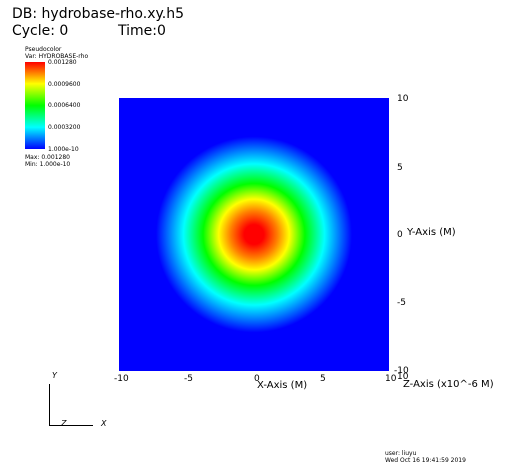 Image resolution: width=512 pixels, height=470 pixels. What do you see at coordinates (448, 384) in the screenshot?
I see `z-axis-label: Z-Axis (x10^-6 M)` at bounding box center [448, 384].